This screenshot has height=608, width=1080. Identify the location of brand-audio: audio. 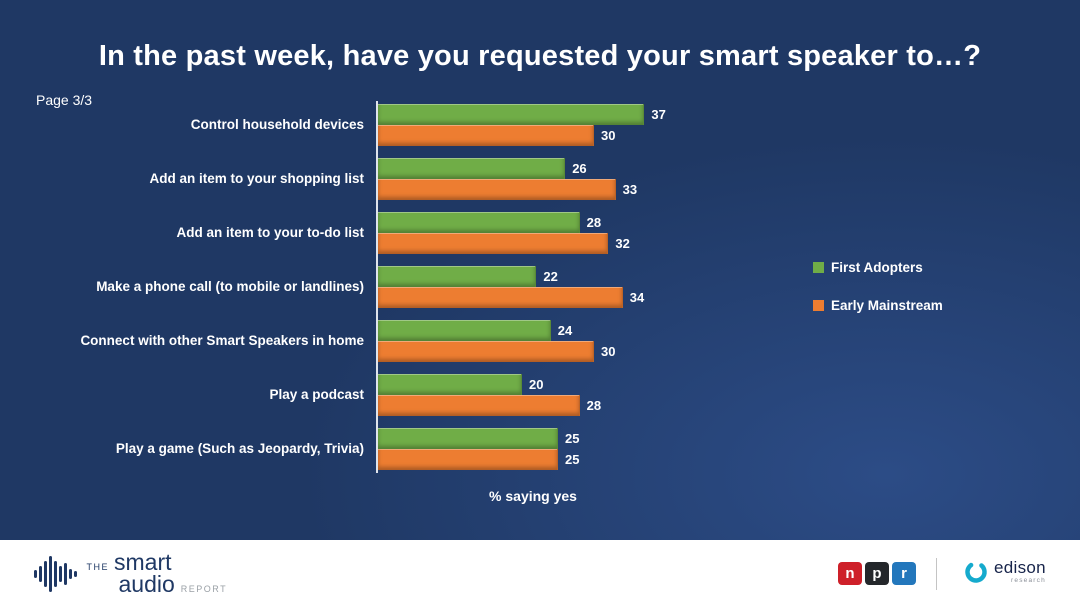
(146, 584).